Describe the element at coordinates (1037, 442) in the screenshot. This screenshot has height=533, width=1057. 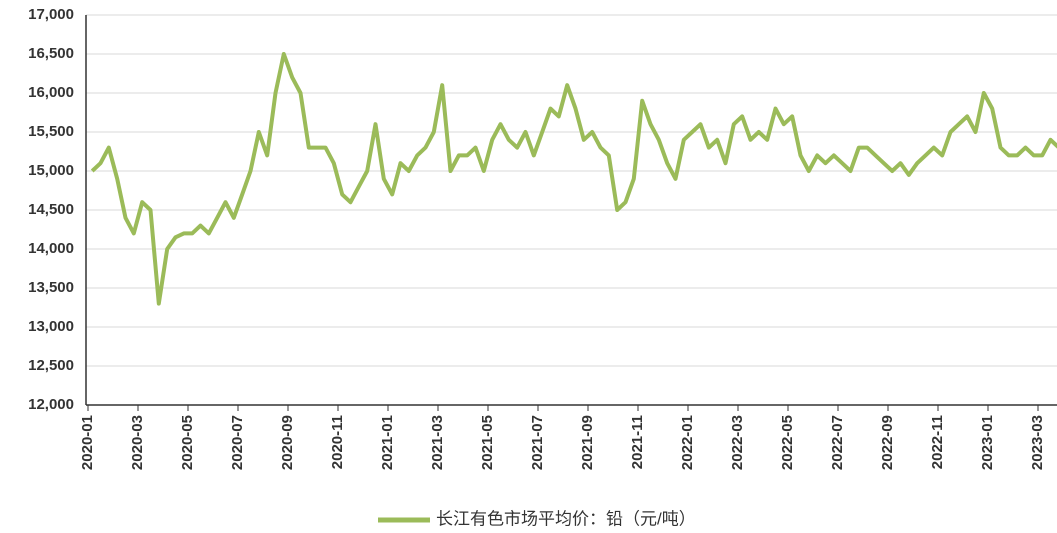
I see `x-tick-label: 2023-03` at that location.